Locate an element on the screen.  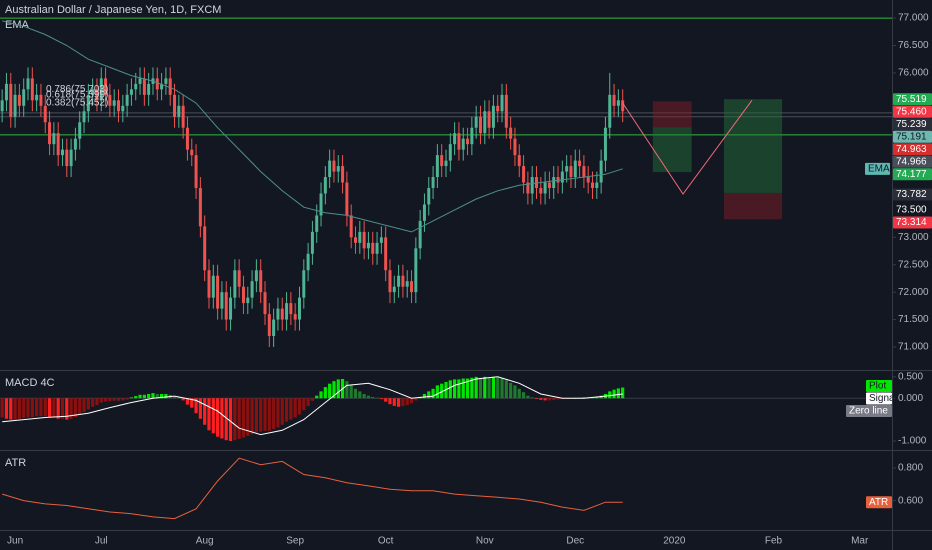
legend-tag: Signal is located at coordinates (883, 398).